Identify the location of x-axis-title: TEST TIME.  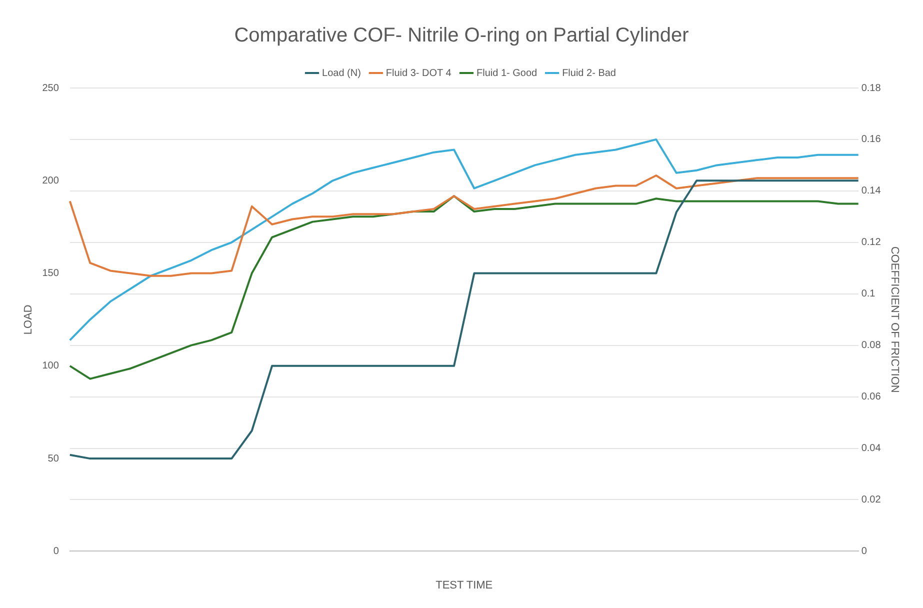
(464, 585).